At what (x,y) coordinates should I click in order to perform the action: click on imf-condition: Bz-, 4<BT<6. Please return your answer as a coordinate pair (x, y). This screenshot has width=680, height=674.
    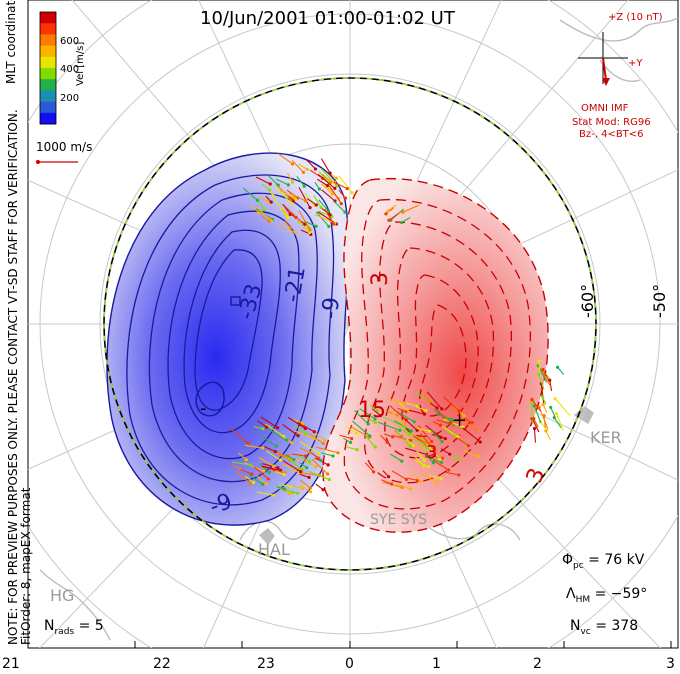
    Looking at the image, I should click on (611, 134).